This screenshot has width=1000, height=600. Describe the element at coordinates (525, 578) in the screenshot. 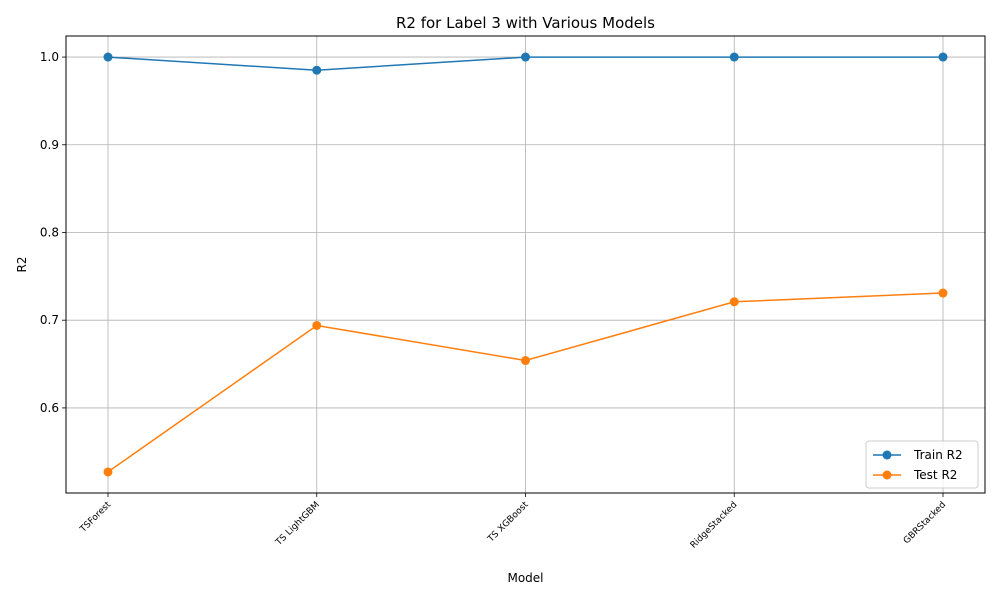

I see `x-axis-label: Model` at that location.